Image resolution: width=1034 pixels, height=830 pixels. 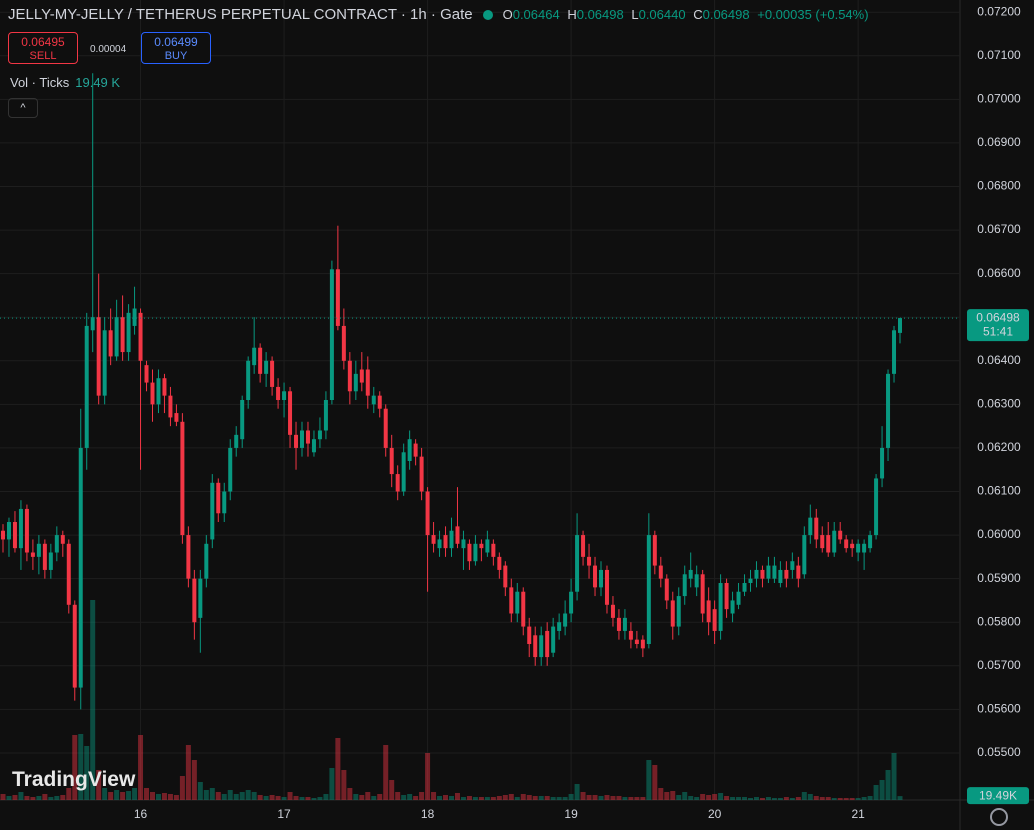 What do you see at coordinates (572, 14) in the screenshot?
I see `legend-key: H` at bounding box center [572, 14].